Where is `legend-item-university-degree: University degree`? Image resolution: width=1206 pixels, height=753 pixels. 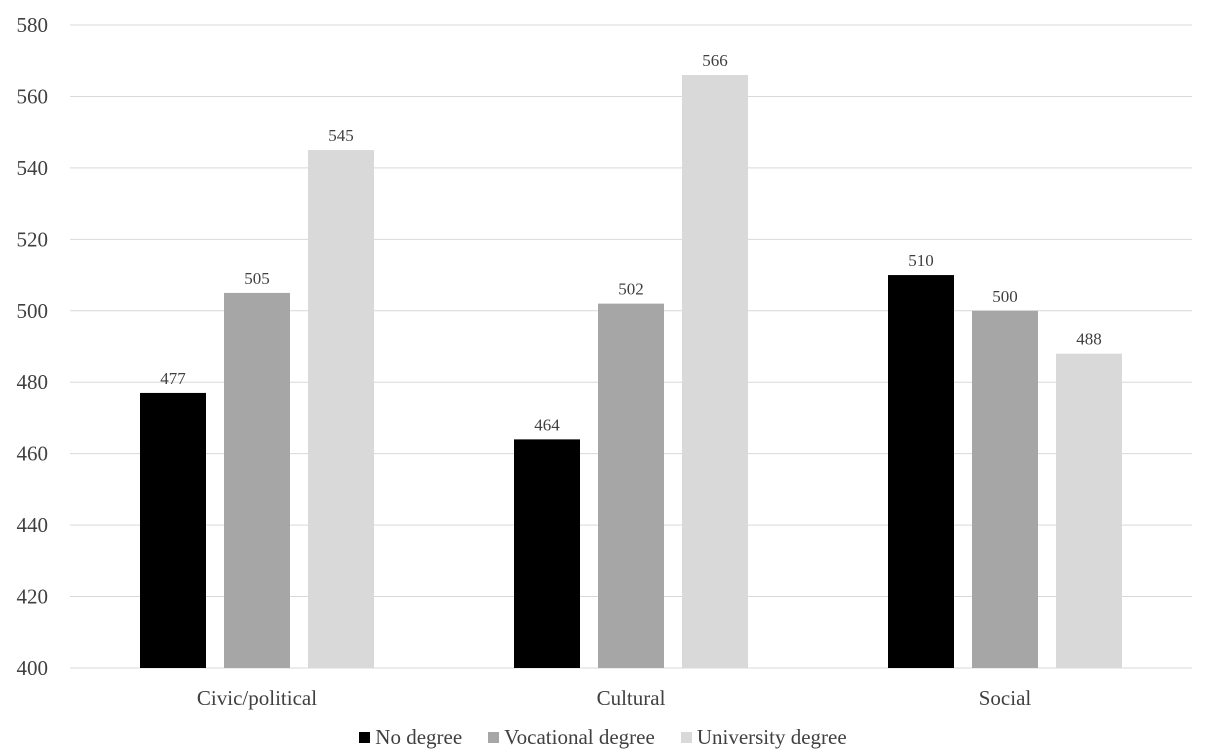 legend-item-university-degree: University degree is located at coordinates (763, 737).